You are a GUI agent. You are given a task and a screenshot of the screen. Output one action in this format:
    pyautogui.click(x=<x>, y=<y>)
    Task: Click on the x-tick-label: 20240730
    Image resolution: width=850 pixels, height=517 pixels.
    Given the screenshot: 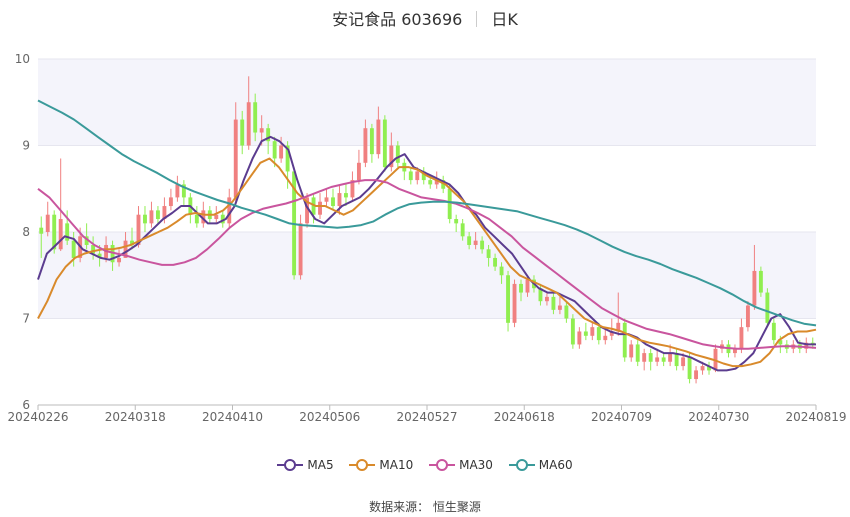 What is the action you would take?
    pyautogui.click(x=718, y=417)
    